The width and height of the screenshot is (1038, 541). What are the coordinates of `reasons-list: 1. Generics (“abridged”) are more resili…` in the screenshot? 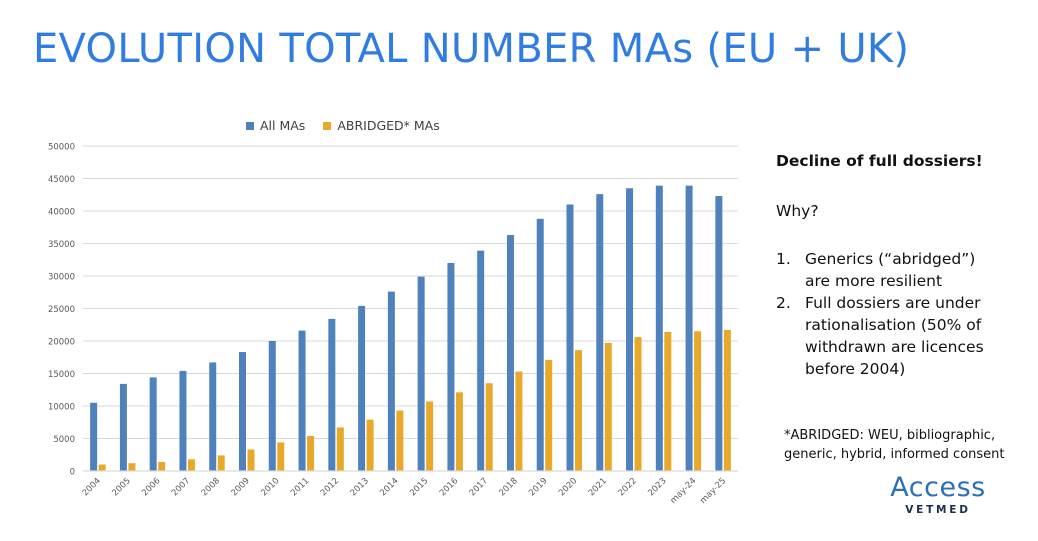 It's located at (901, 314).